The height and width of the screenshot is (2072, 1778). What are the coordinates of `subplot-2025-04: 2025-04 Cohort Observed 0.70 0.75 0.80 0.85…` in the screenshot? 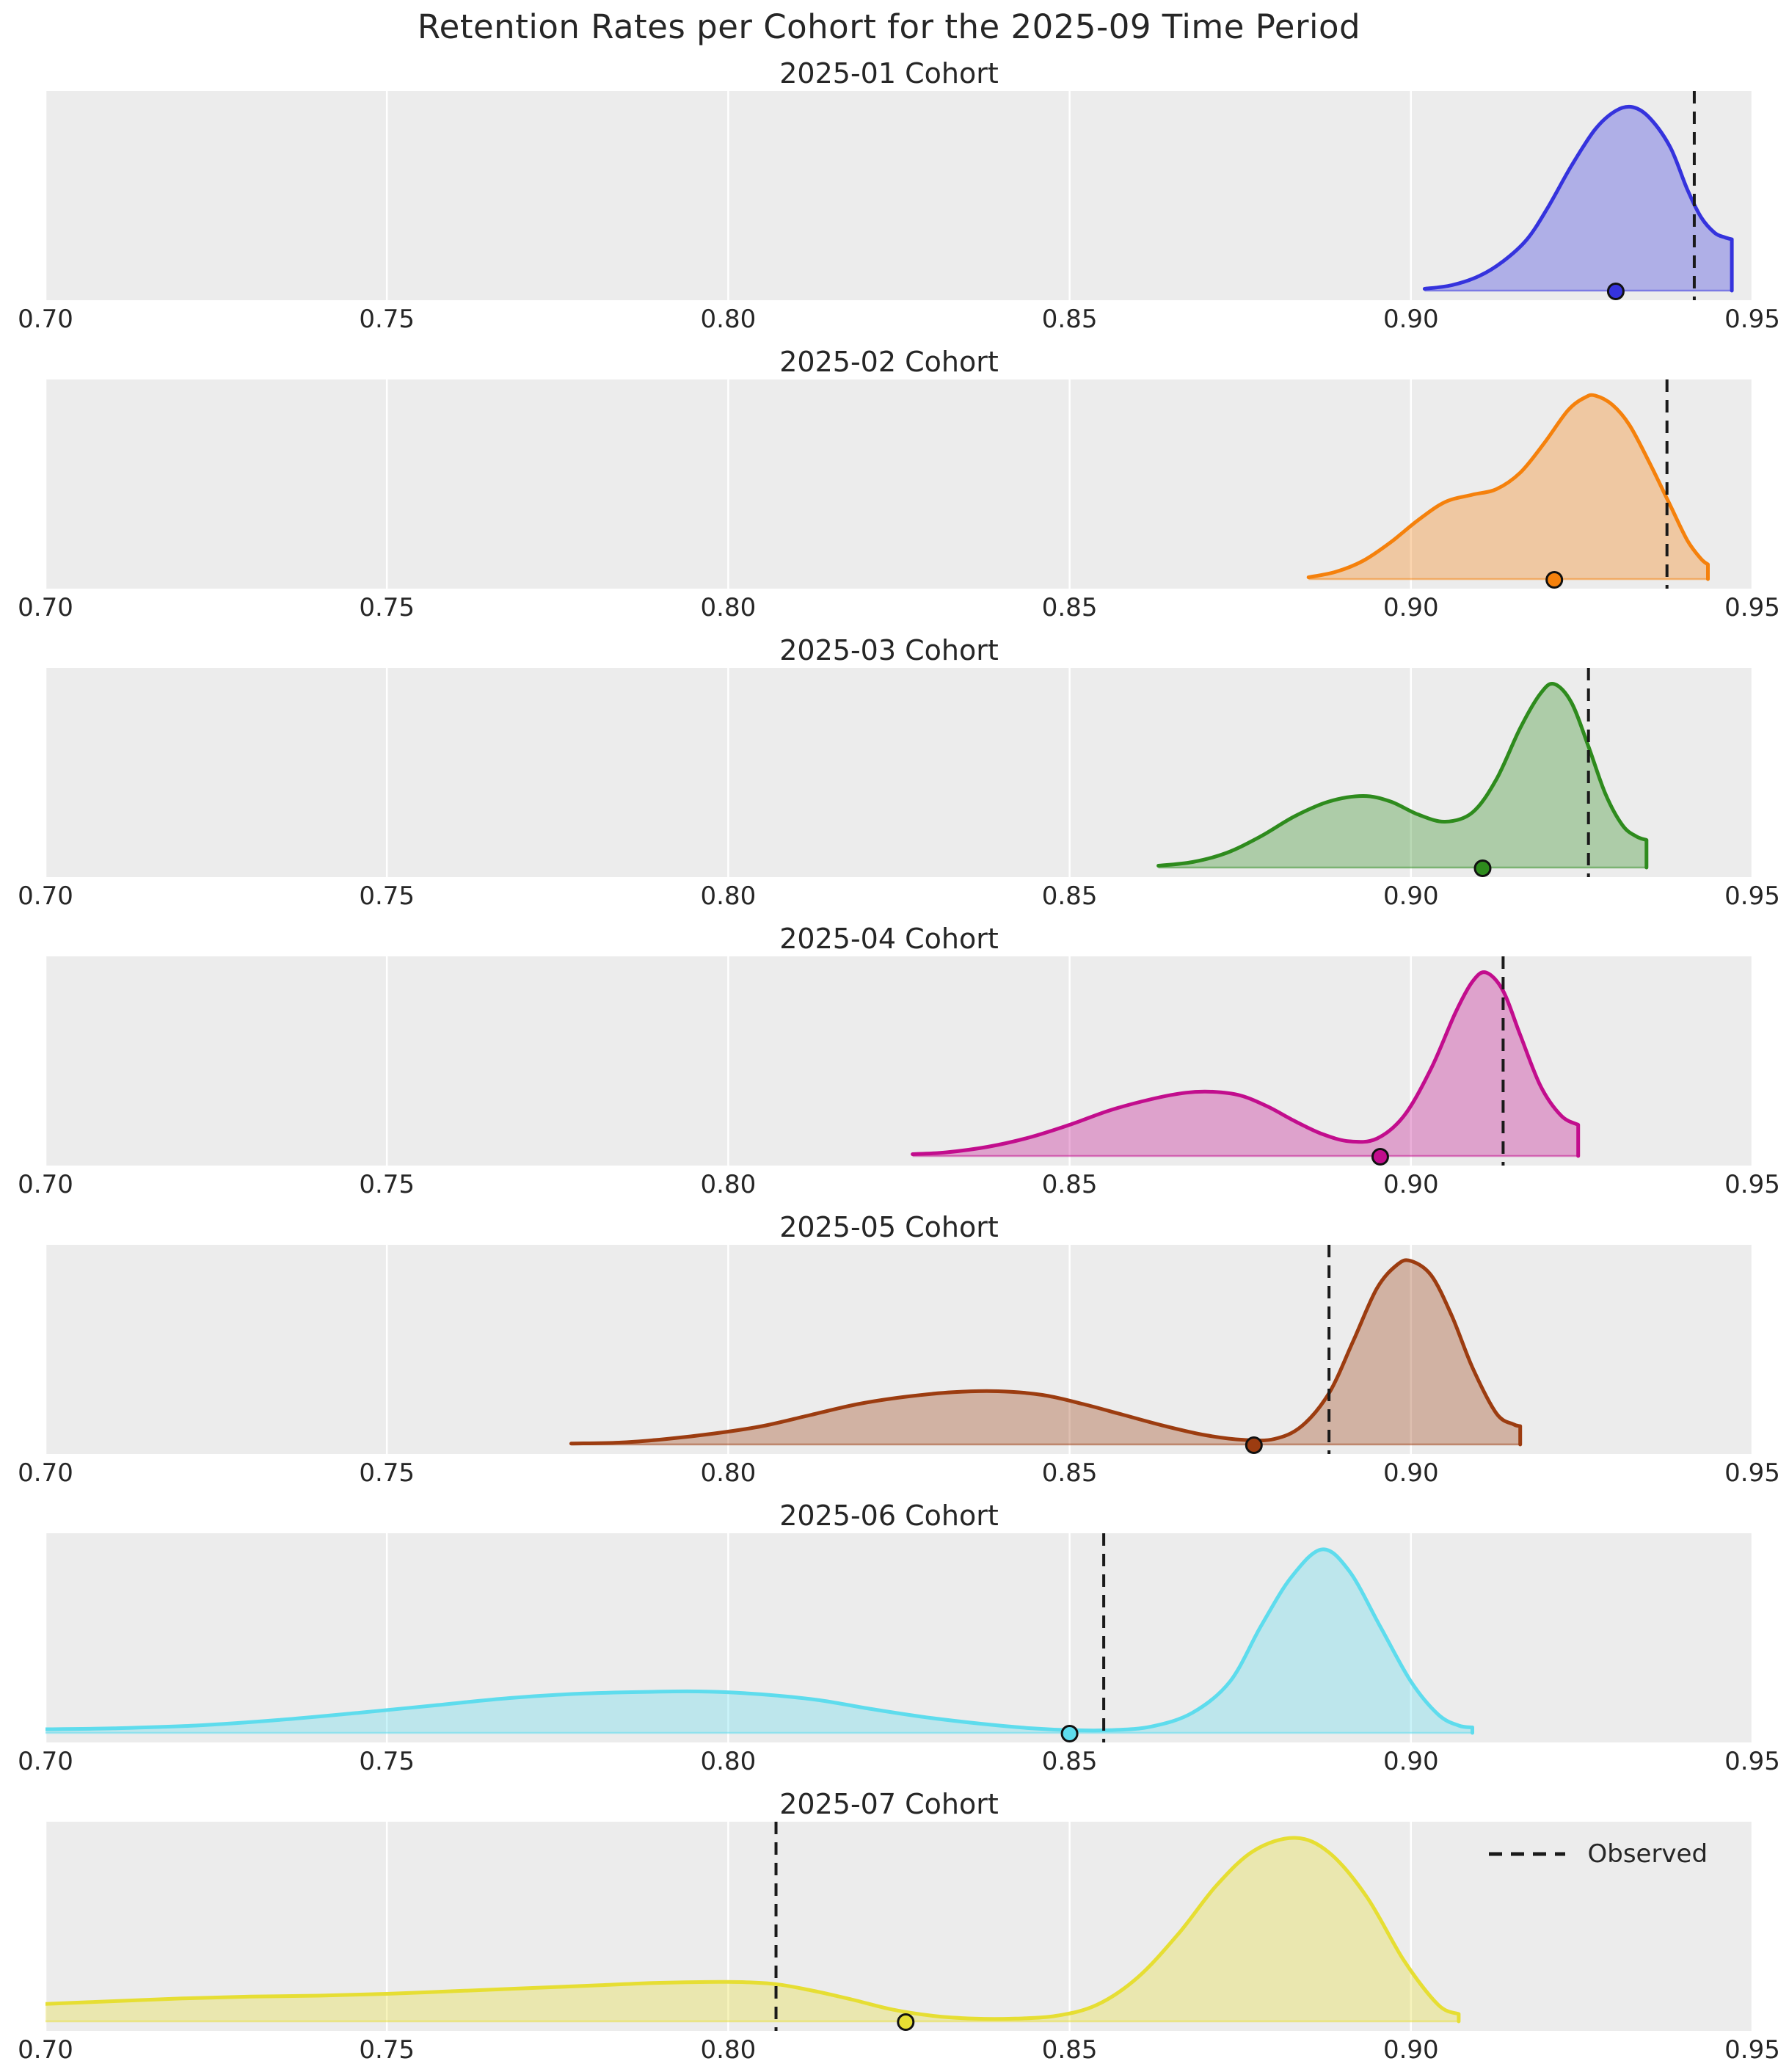 It's located at (889, 1062).